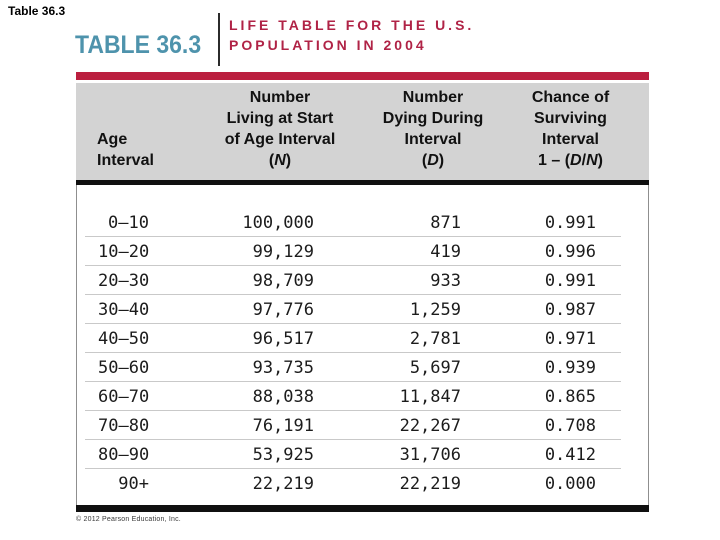 The image size is (720, 540). I want to click on cell-number-dying: 1,259, so click(435, 309).